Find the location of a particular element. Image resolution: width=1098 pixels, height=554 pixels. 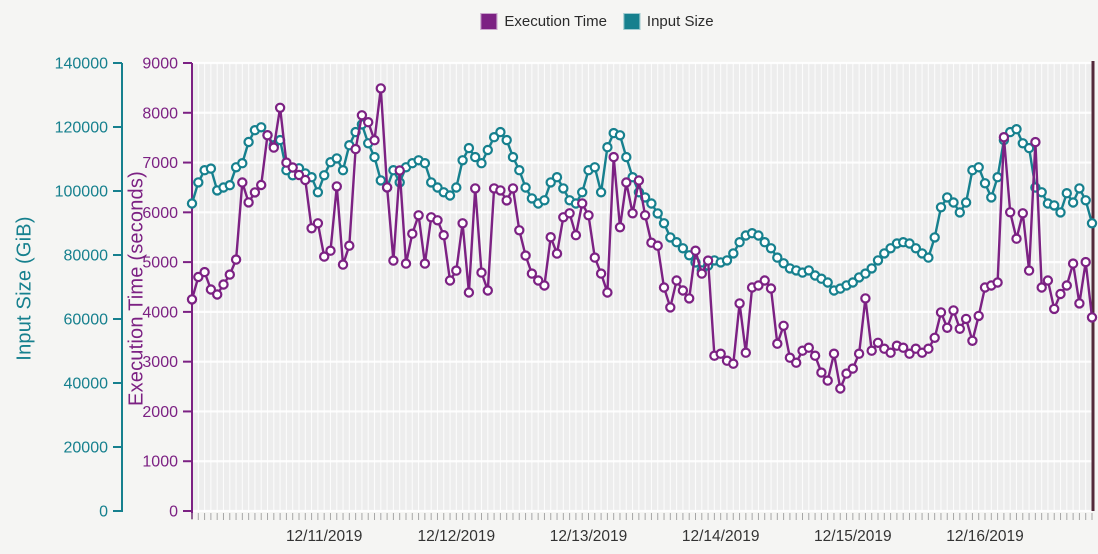

y-tick-label-execution-time: 1000 is located at coordinates (160, 462).